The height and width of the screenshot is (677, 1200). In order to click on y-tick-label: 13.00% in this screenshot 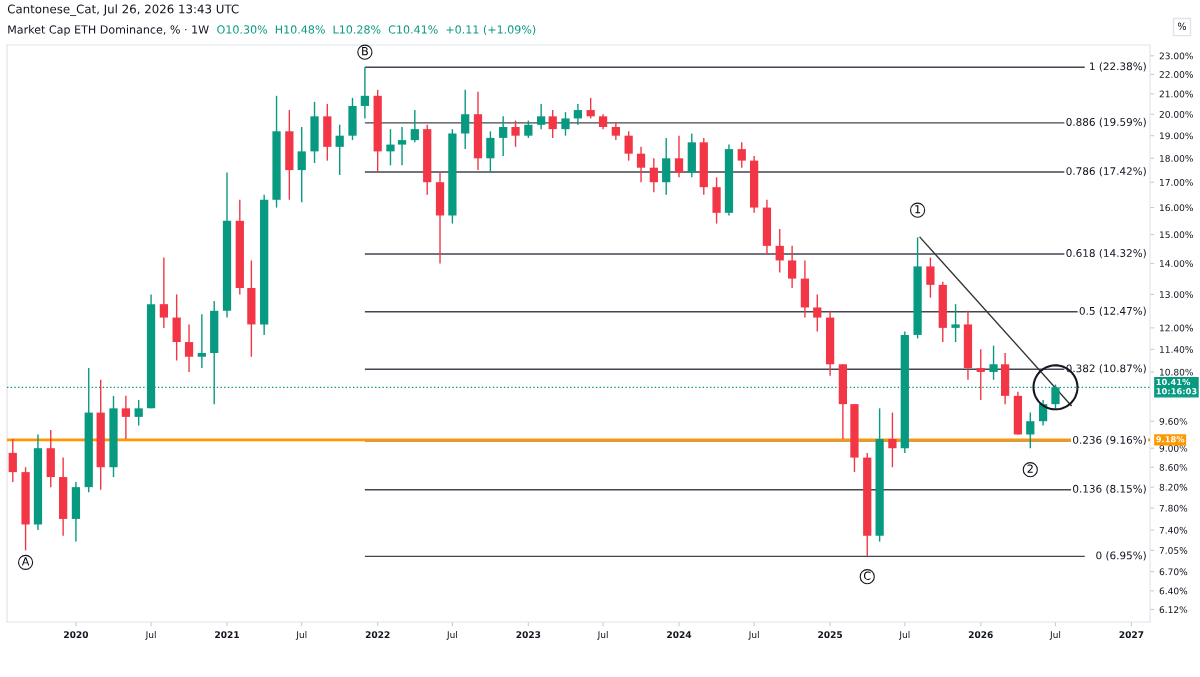, I will do `click(1176, 294)`.